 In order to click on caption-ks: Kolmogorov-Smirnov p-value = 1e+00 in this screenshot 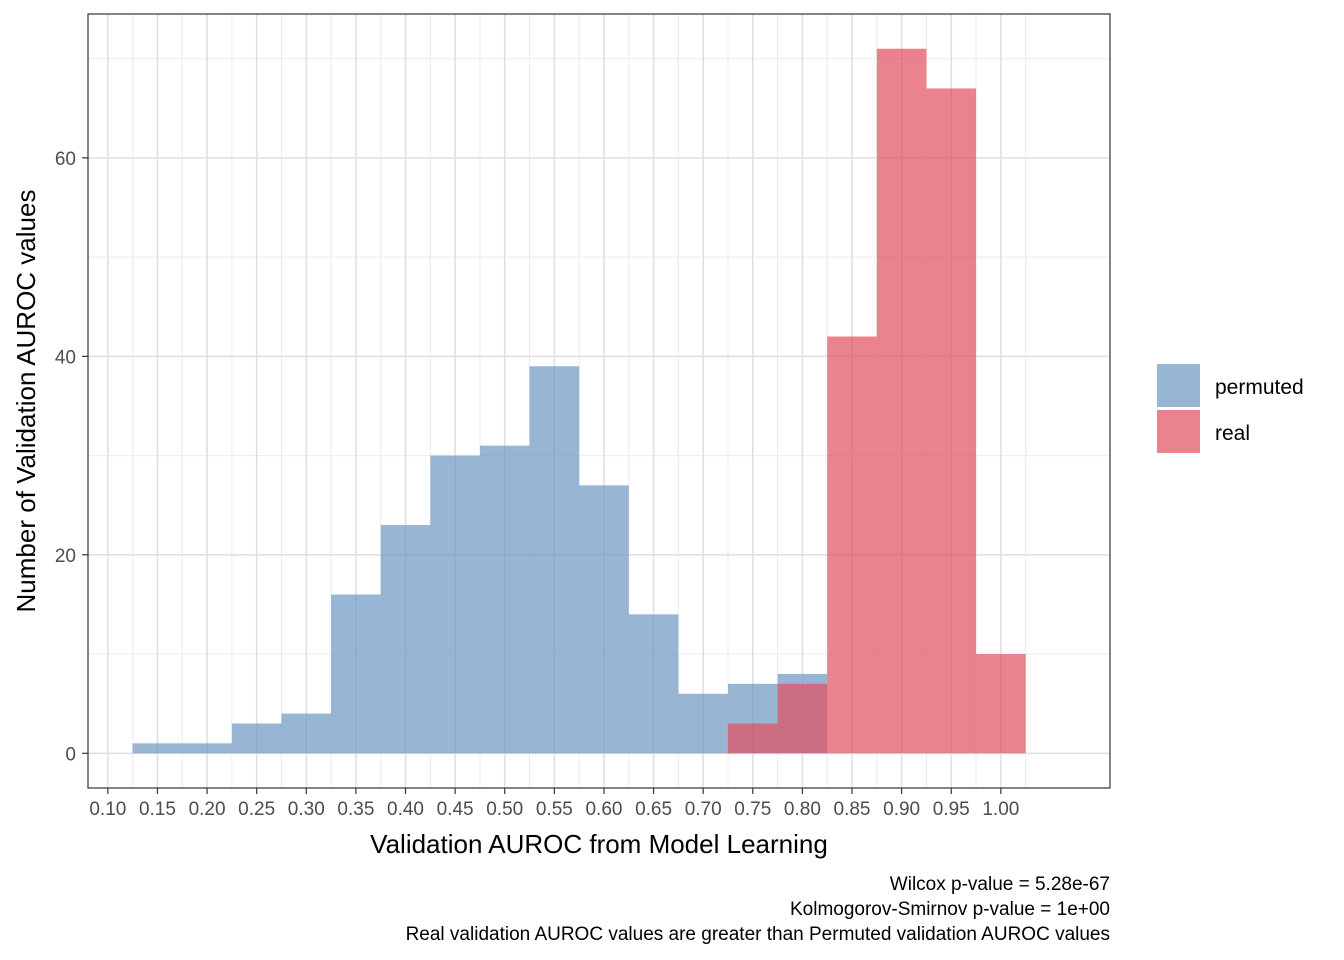, I will do `click(950, 909)`.